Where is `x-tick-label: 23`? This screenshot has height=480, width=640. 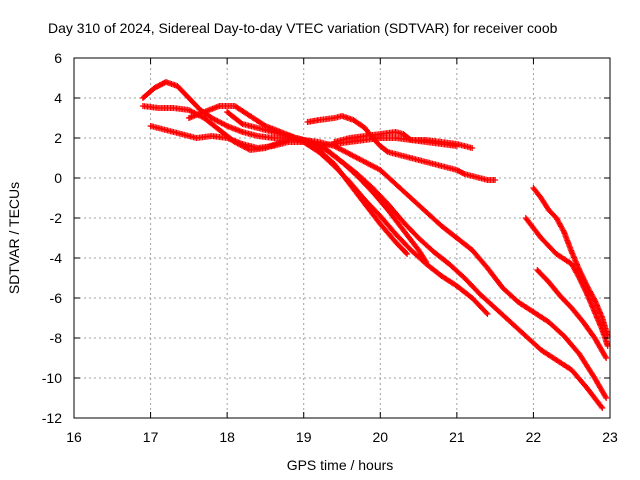
x-tick-label: 23 is located at coordinates (610, 437).